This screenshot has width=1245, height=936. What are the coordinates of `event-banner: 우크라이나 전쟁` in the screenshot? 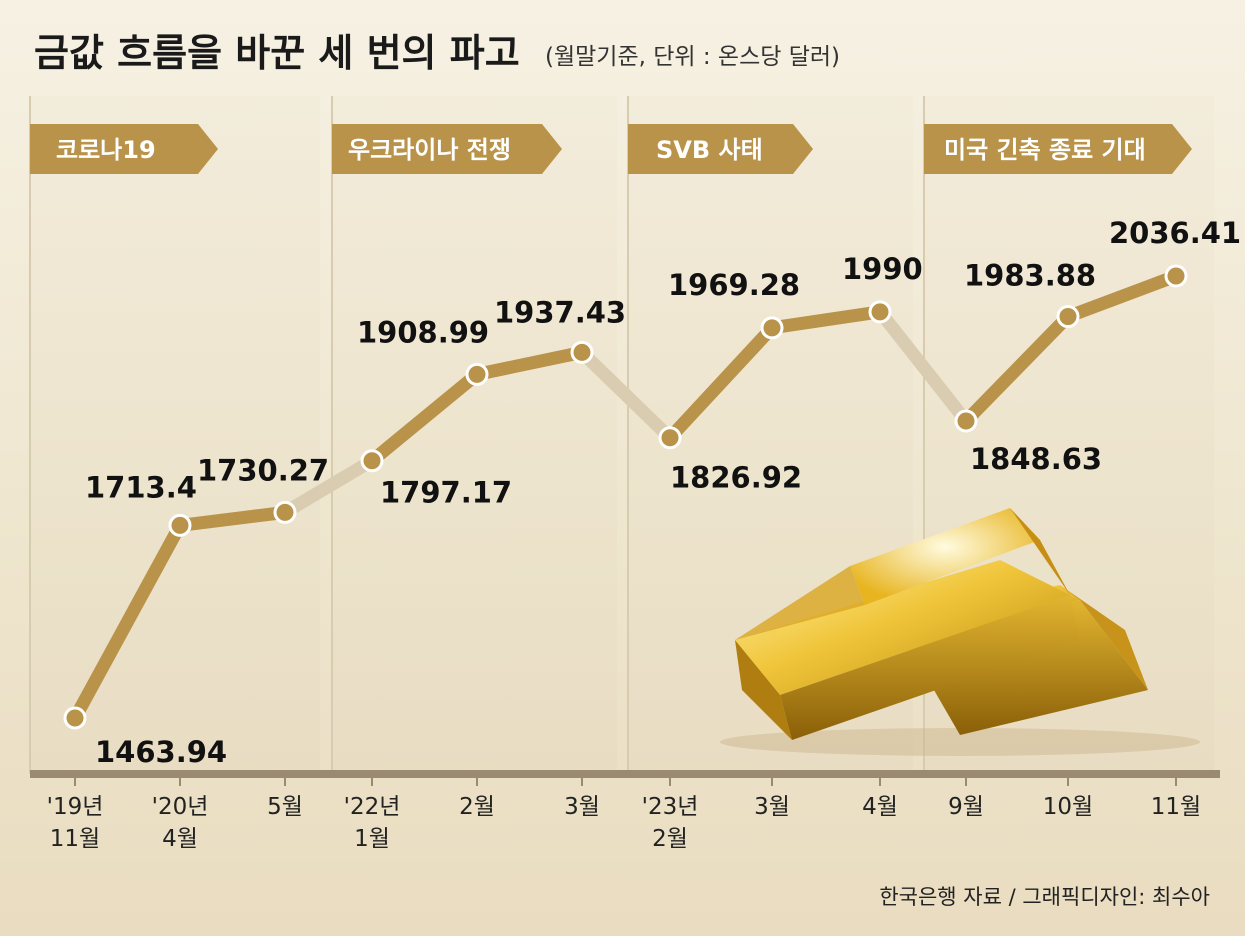 It's located at (447, 149).